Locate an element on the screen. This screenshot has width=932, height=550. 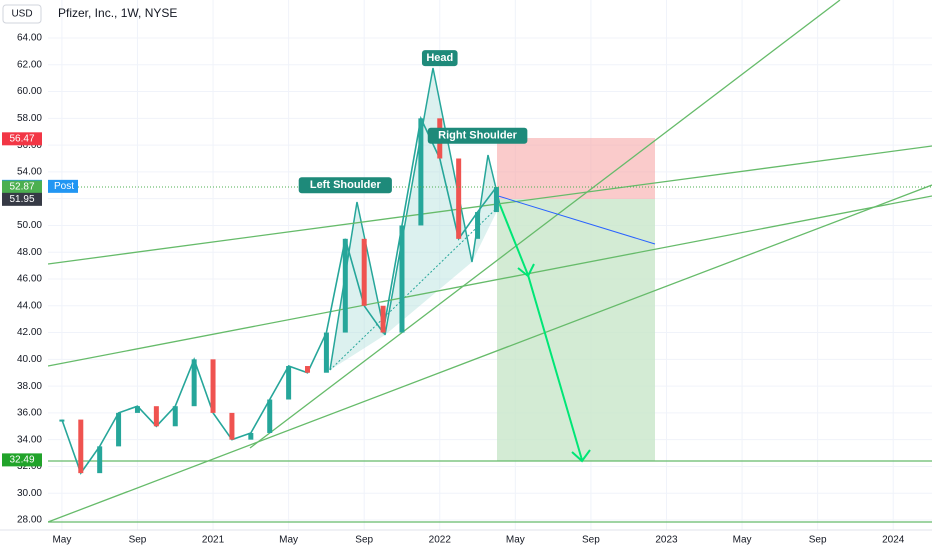
y-tick-label: 30.00 is located at coordinates (29, 493).